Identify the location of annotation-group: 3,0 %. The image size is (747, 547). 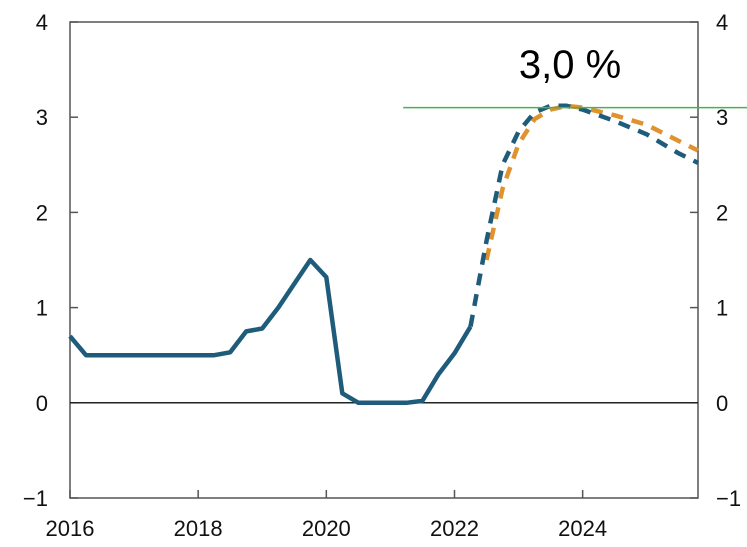
(575, 75).